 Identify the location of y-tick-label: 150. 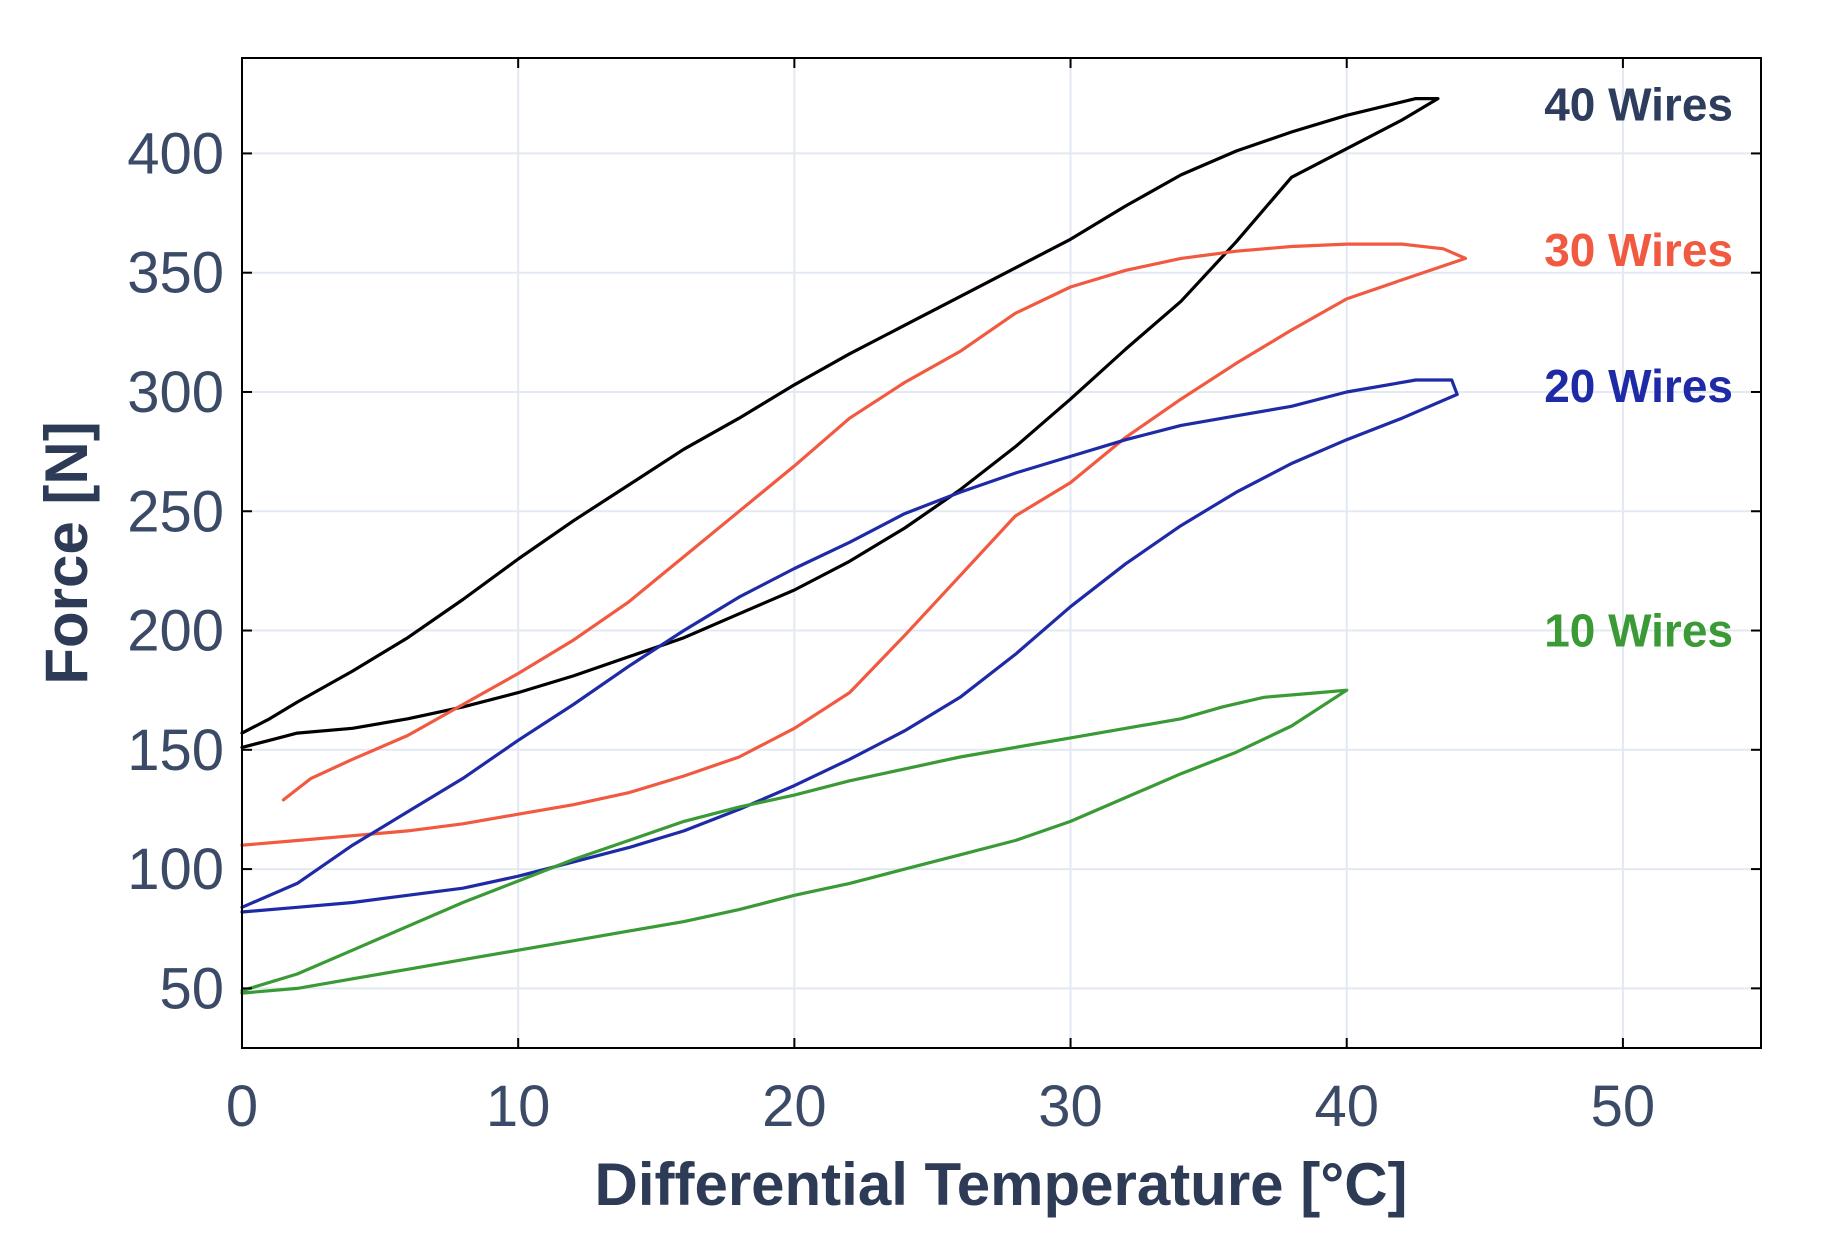
(175, 750).